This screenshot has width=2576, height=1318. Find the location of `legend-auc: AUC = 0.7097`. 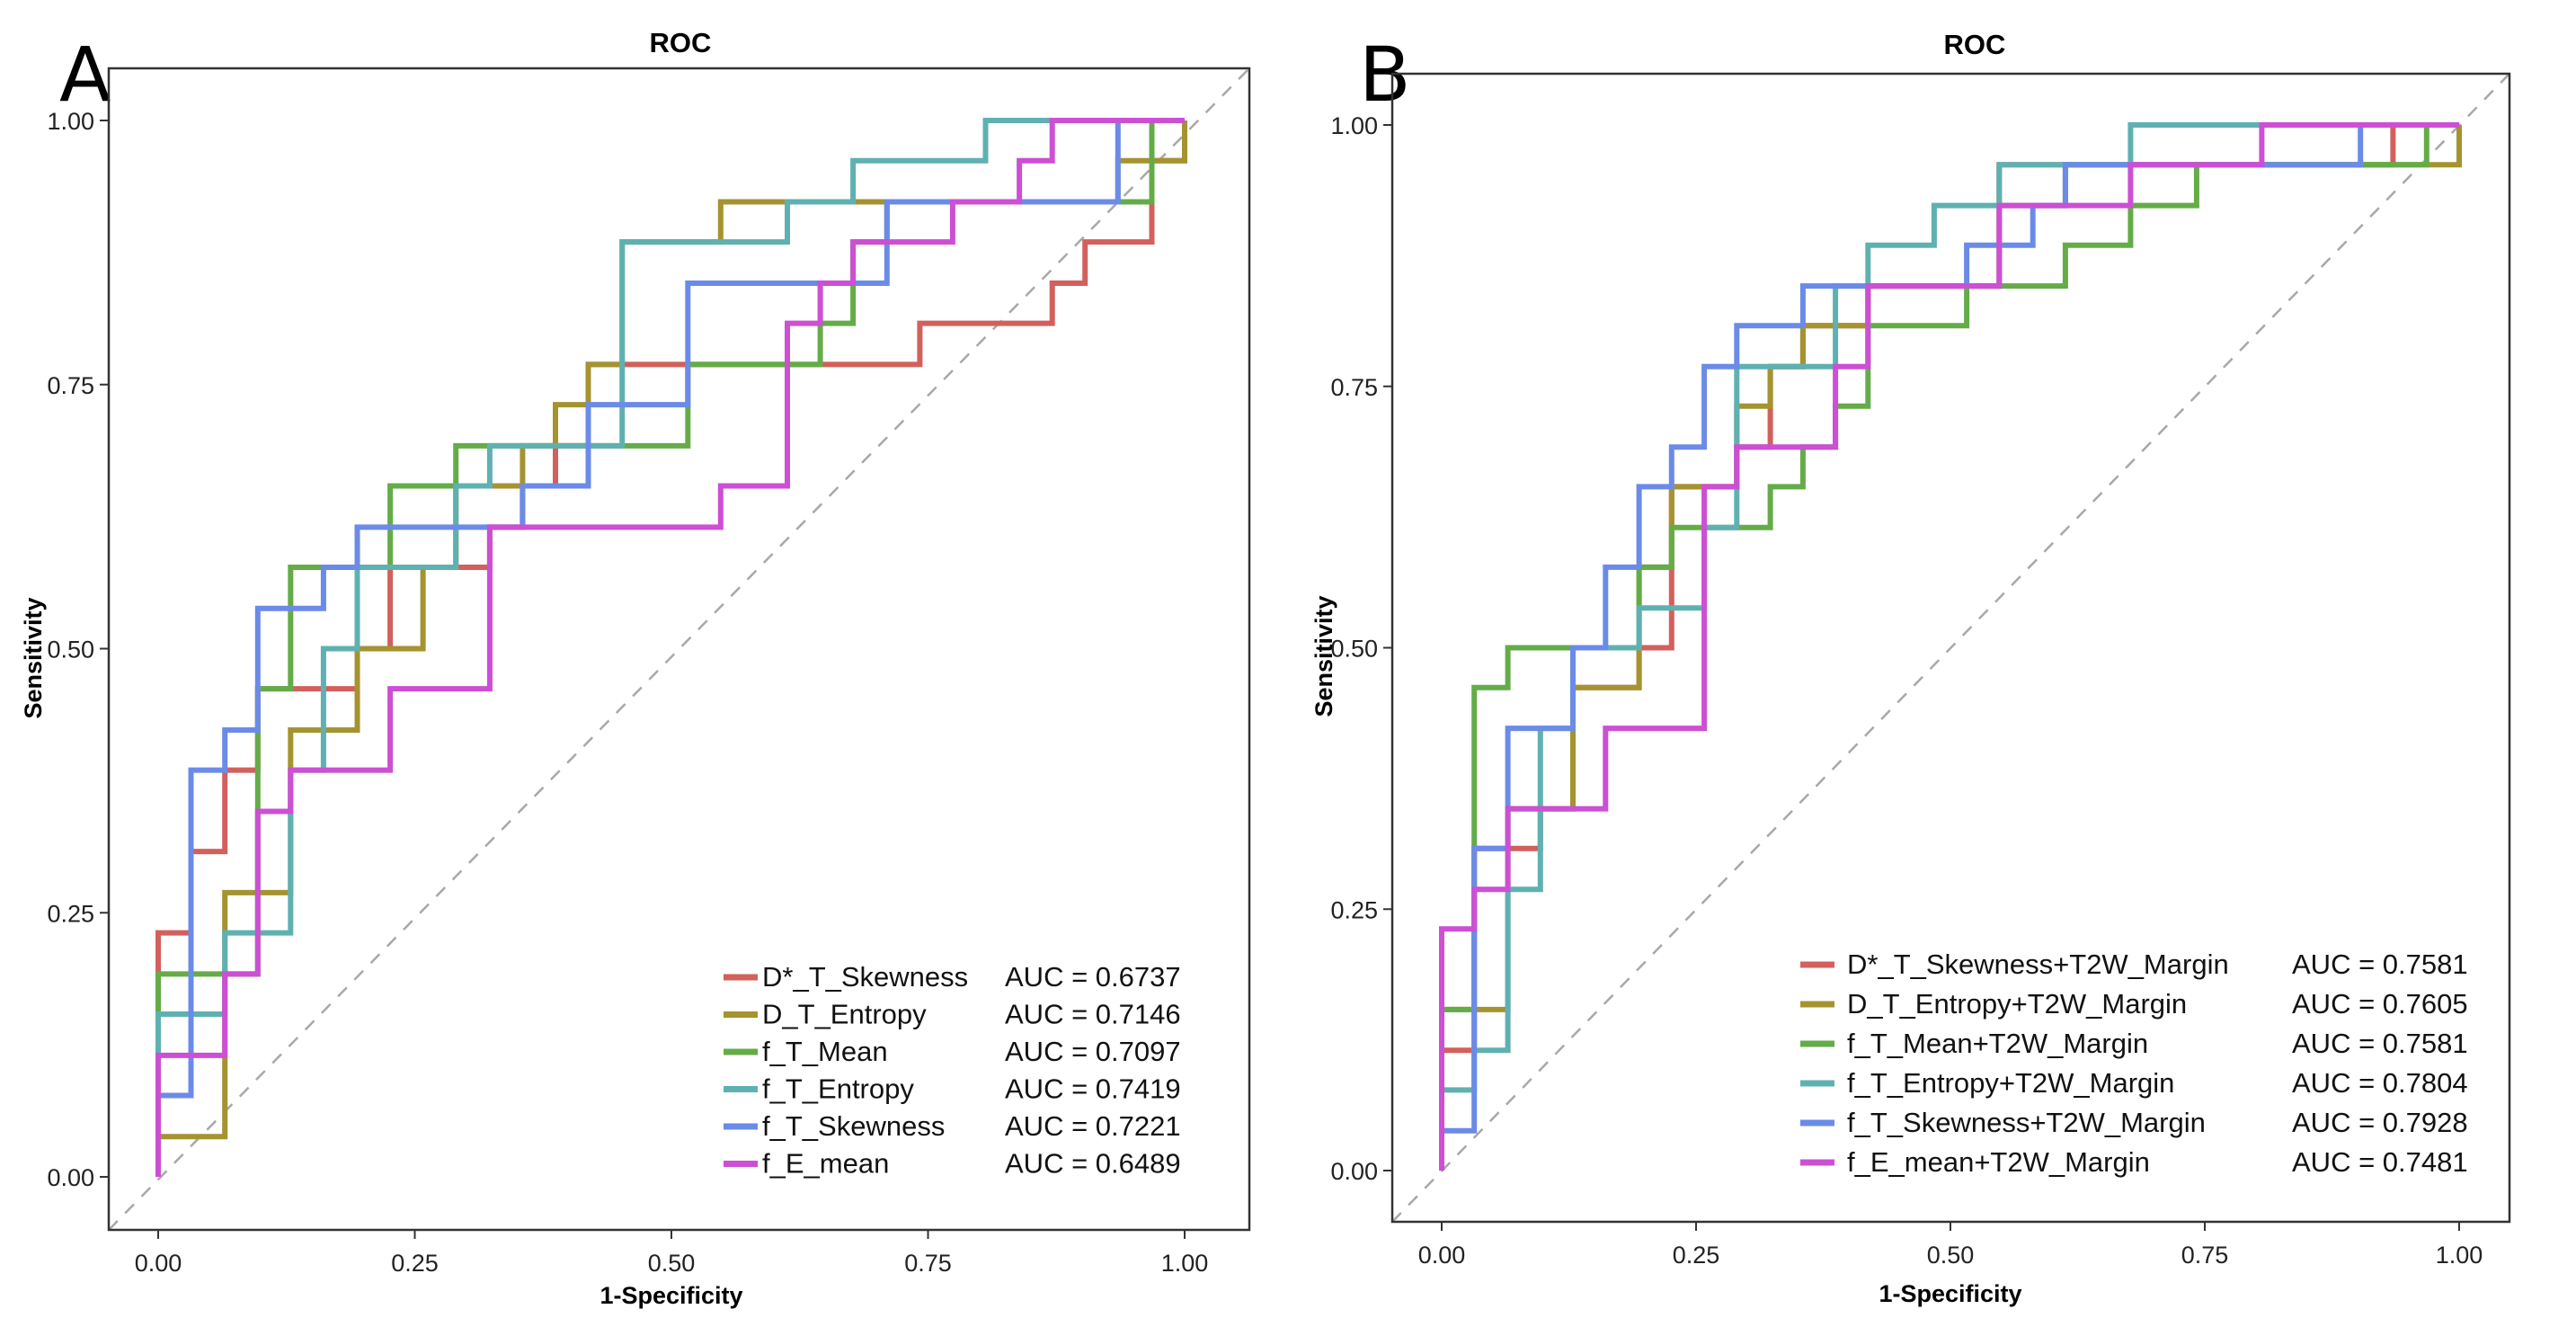

legend-auc: AUC = 0.7097 is located at coordinates (1093, 1052).